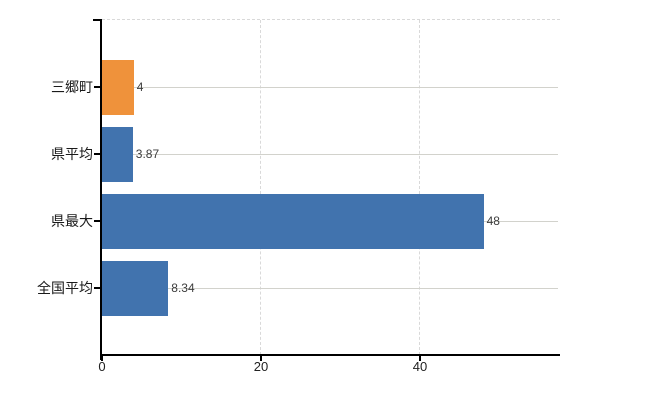 The height and width of the screenshot is (400, 650). What do you see at coordinates (97, 20) in the screenshot?
I see `y-axis-top-tick` at bounding box center [97, 20].